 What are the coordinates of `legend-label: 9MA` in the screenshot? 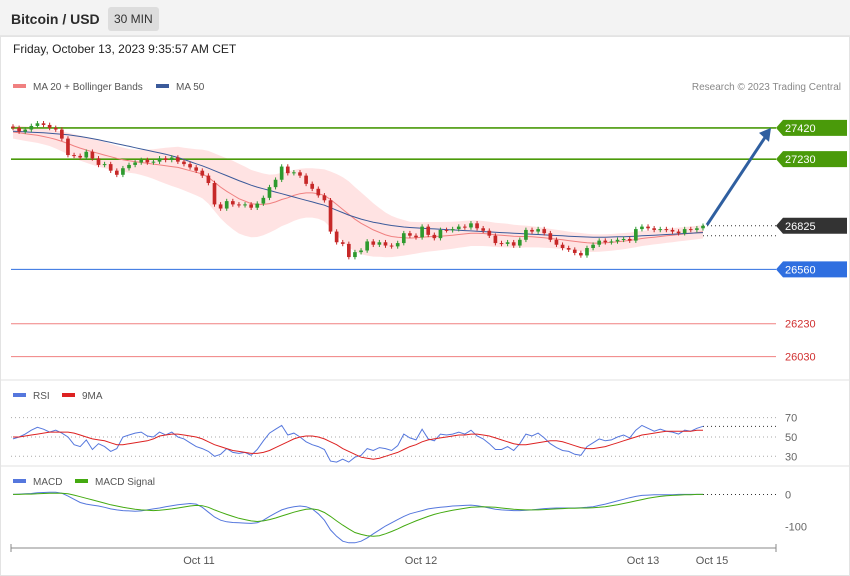 It's located at (92, 396).